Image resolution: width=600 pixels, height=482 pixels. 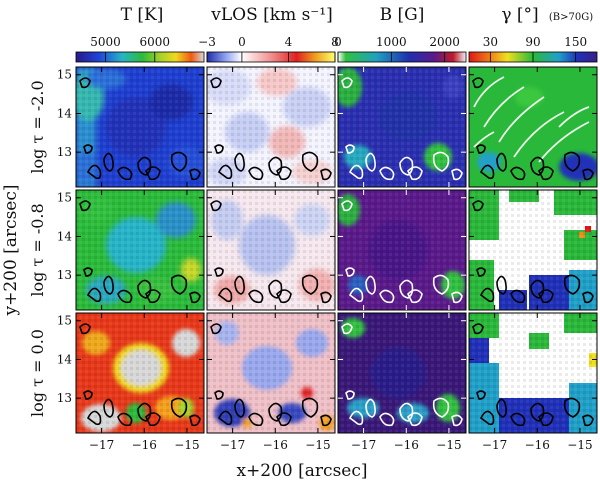 What do you see at coordinates (140, 57) in the screenshot?
I see `colorbar-temperature` at bounding box center [140, 57].